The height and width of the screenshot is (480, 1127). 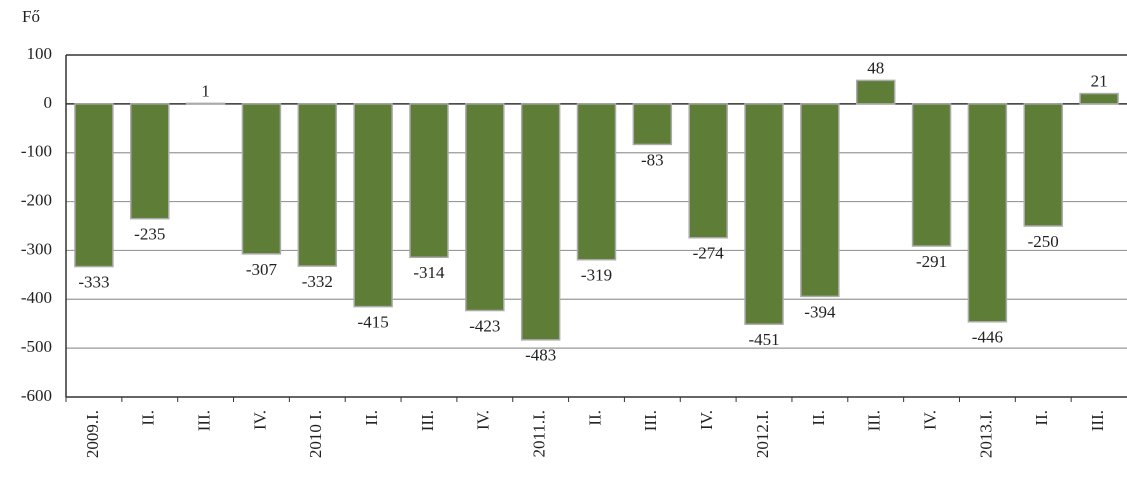 I want to click on data-label: 48, so click(x=875, y=67).